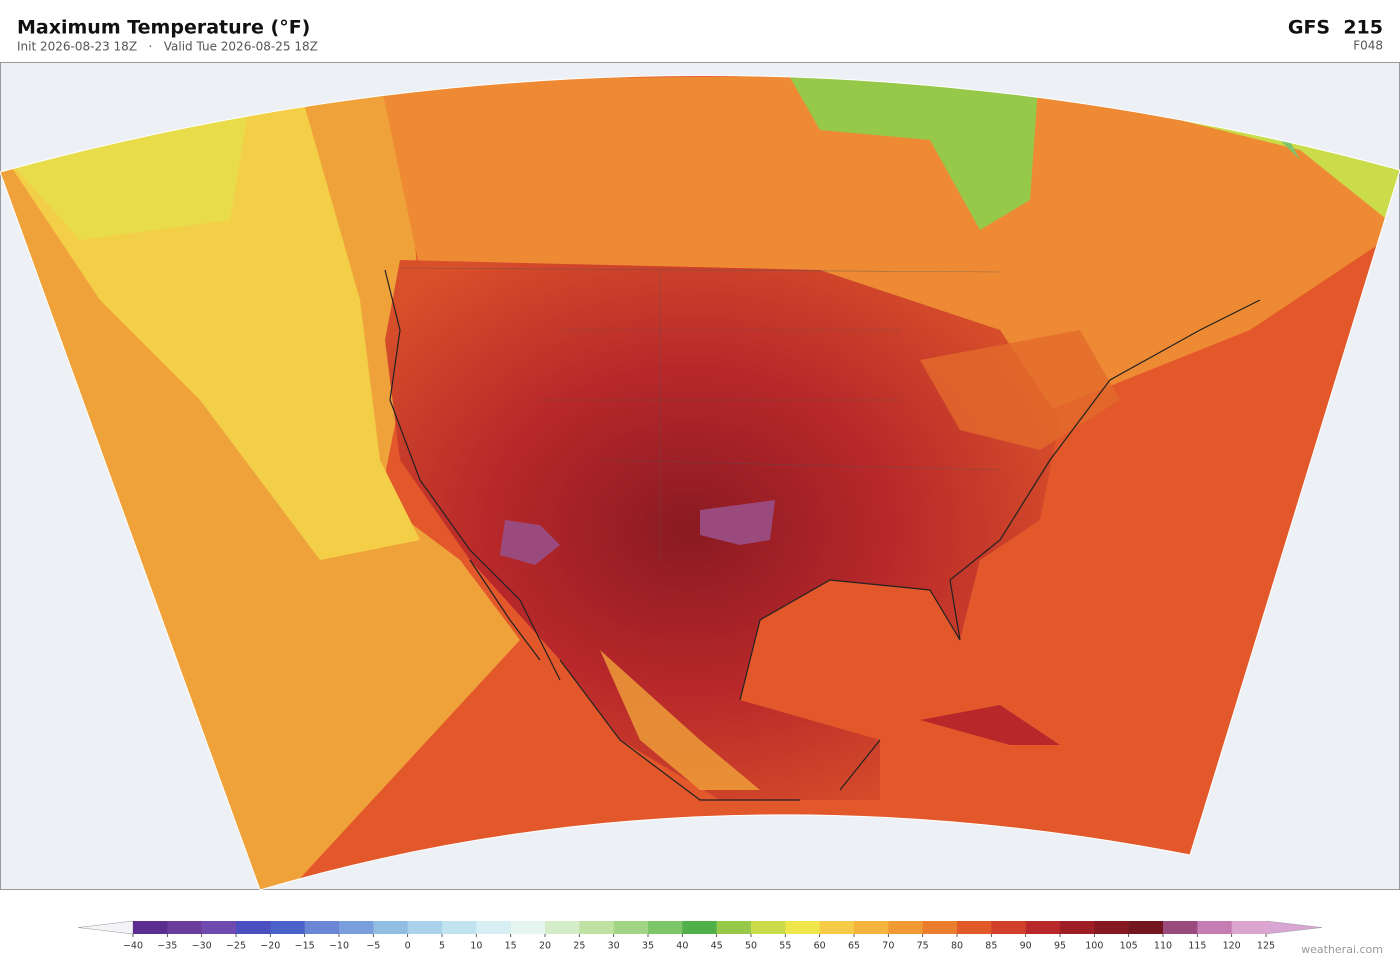 This screenshot has width=1400, height=968. What do you see at coordinates (614, 946) in the screenshot?
I see `colorbar-tick-label: 30` at bounding box center [614, 946].